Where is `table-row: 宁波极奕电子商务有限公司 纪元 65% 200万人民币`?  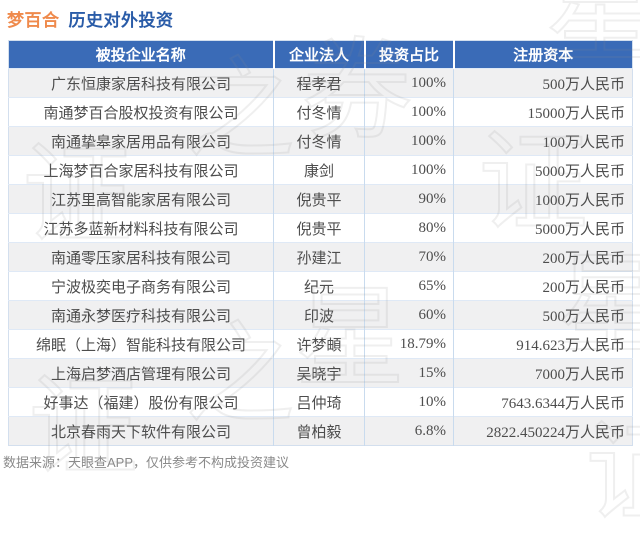 table-row: 宁波极奕电子商务有限公司 纪元 65% 200万人民币 is located at coordinates (320, 286).